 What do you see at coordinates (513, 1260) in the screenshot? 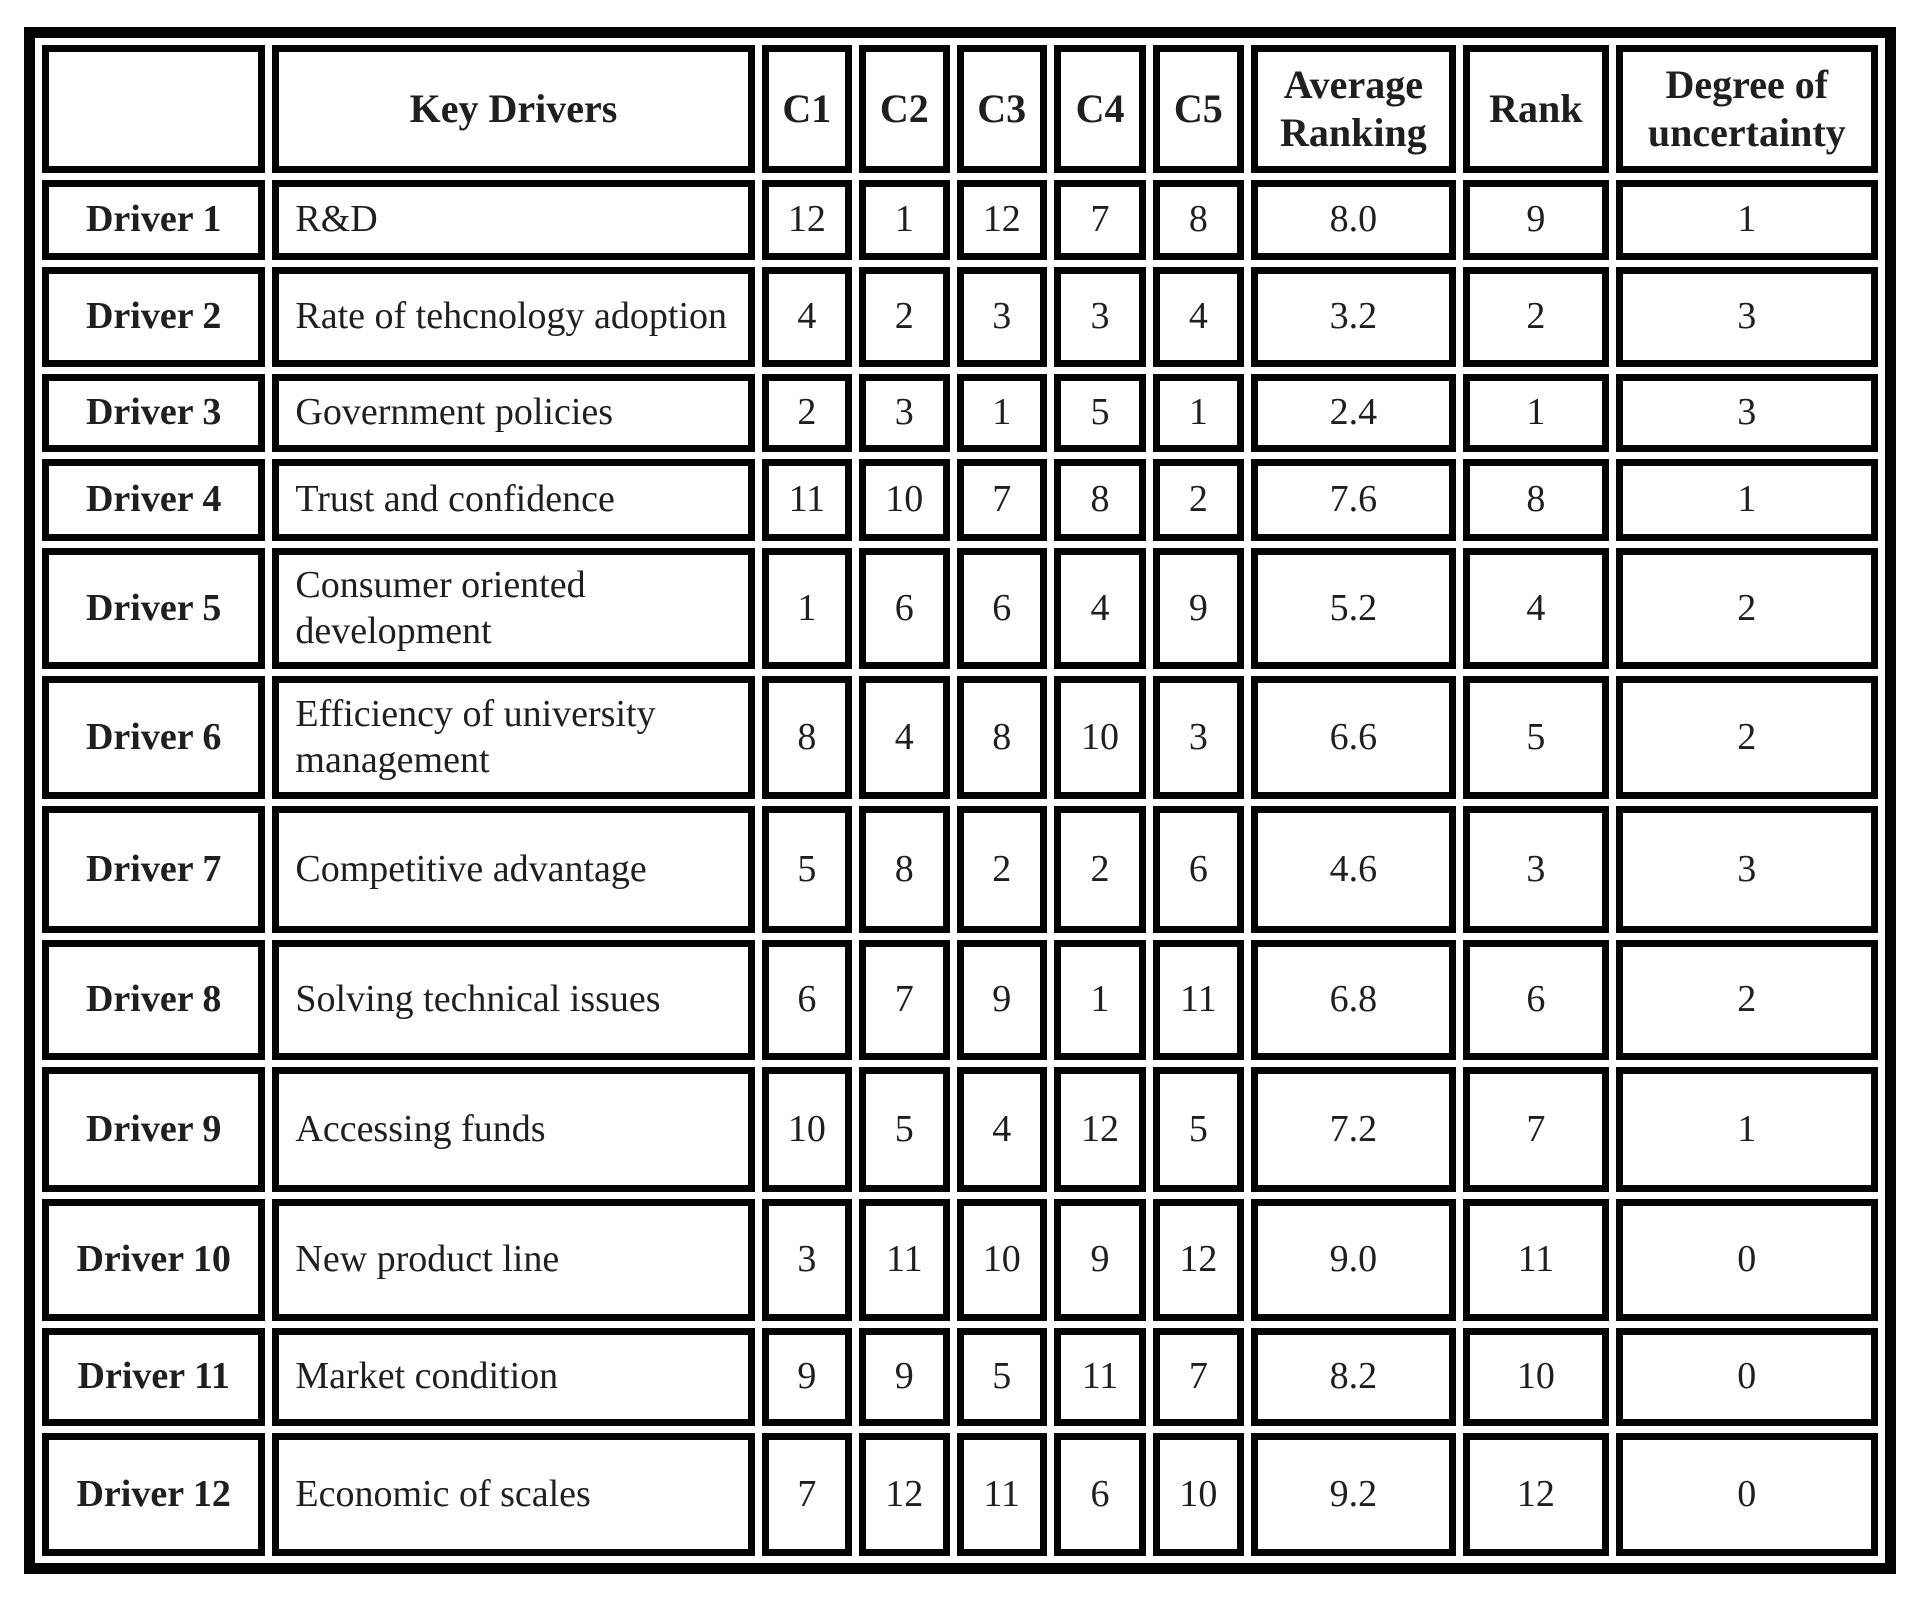
I see `driver-name: New product line` at bounding box center [513, 1260].